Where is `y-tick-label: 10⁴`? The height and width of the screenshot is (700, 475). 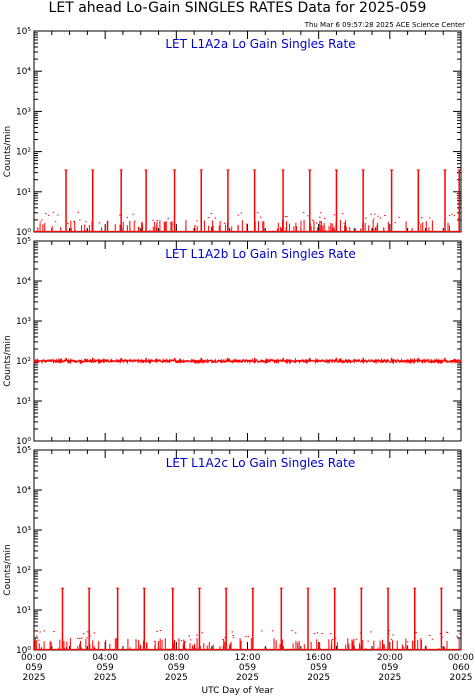
y-tick-label: 10⁴ is located at coordinates (23, 491).